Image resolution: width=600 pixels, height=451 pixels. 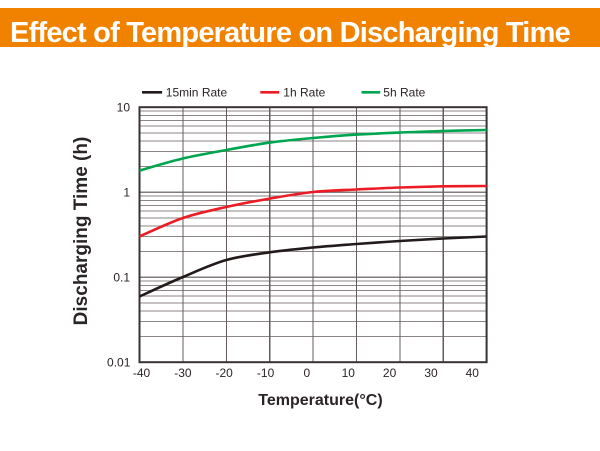 What do you see at coordinates (119, 363) in the screenshot?
I see `svg-text: 0.01` at bounding box center [119, 363].